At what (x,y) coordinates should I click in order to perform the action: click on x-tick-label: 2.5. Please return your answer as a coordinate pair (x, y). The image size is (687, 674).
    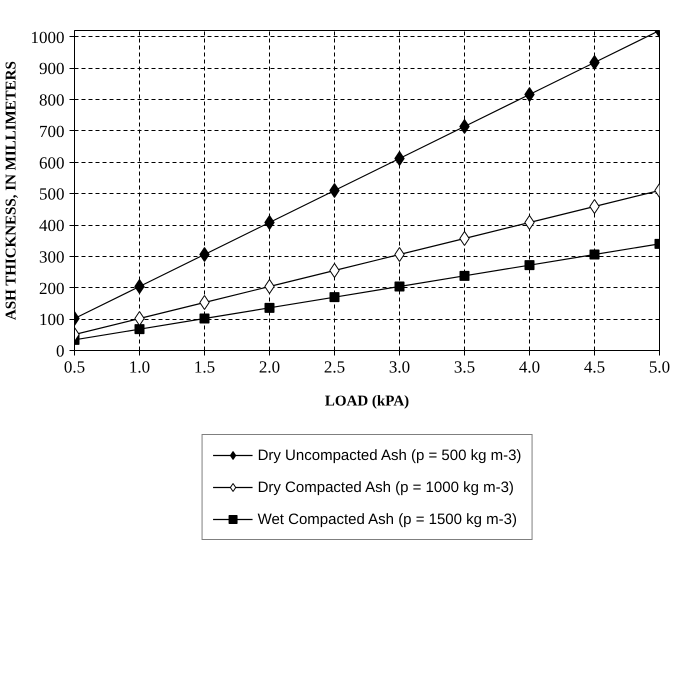
    Looking at the image, I should click on (335, 367).